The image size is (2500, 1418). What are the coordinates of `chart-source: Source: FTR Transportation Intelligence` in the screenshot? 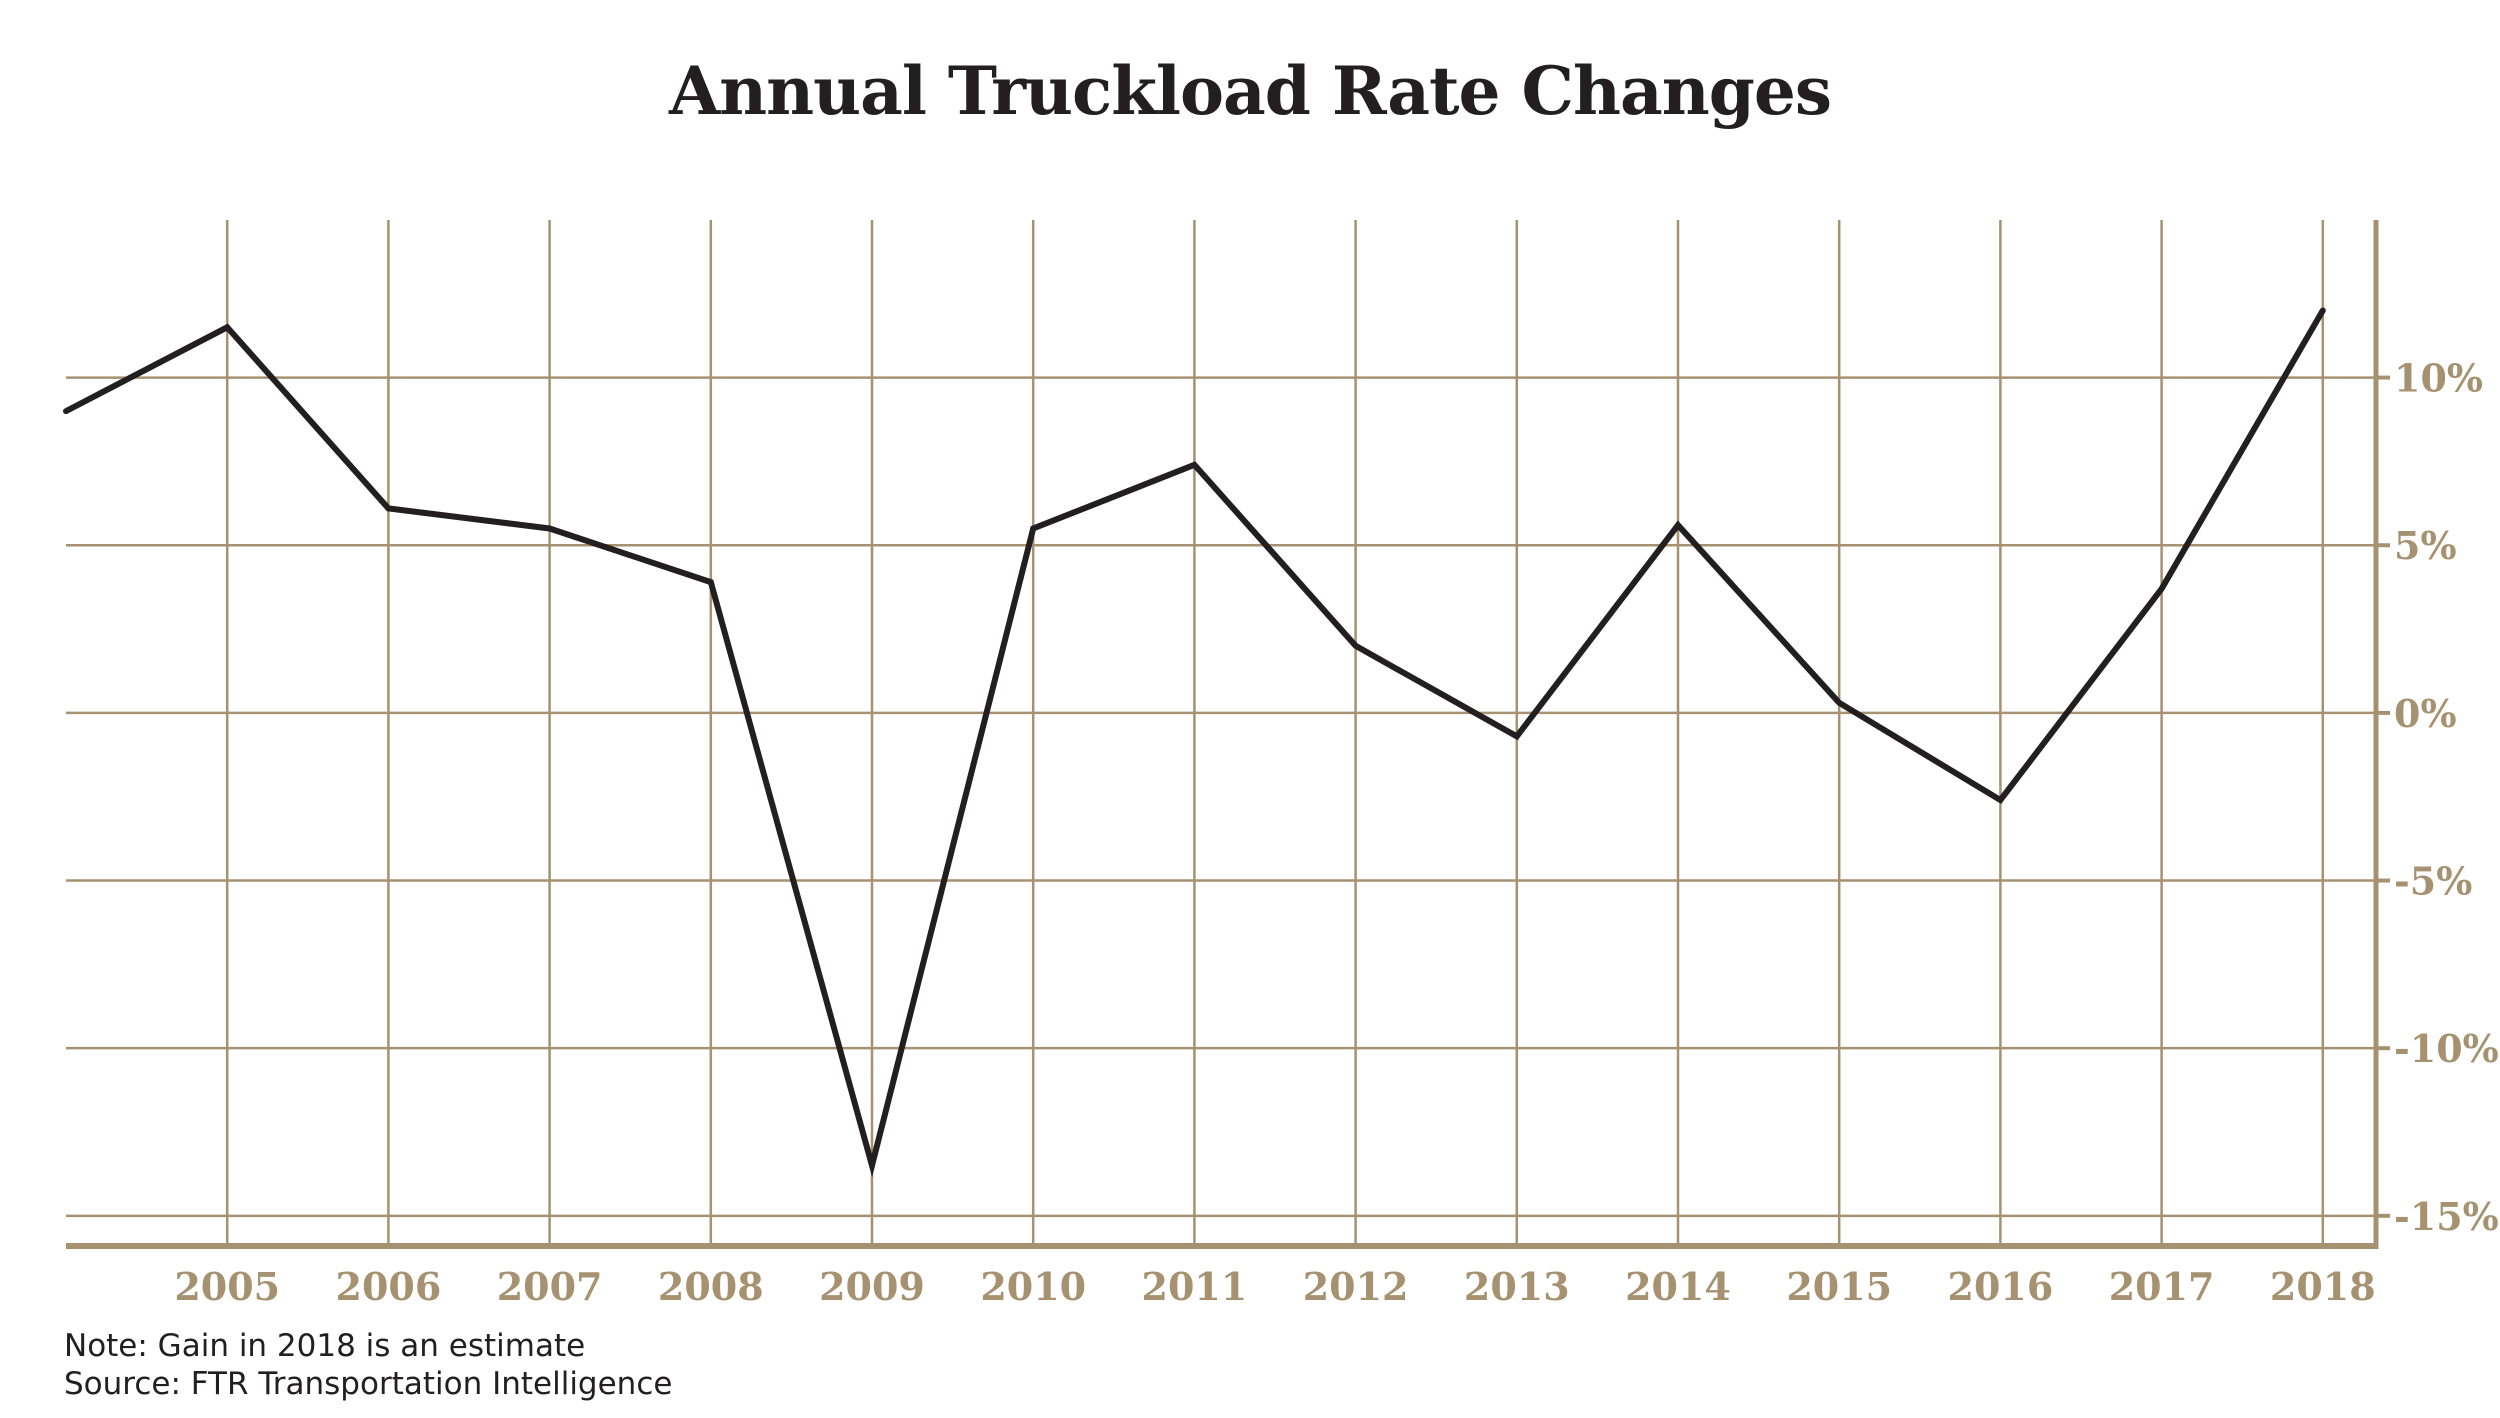 It's located at (368, 1384).